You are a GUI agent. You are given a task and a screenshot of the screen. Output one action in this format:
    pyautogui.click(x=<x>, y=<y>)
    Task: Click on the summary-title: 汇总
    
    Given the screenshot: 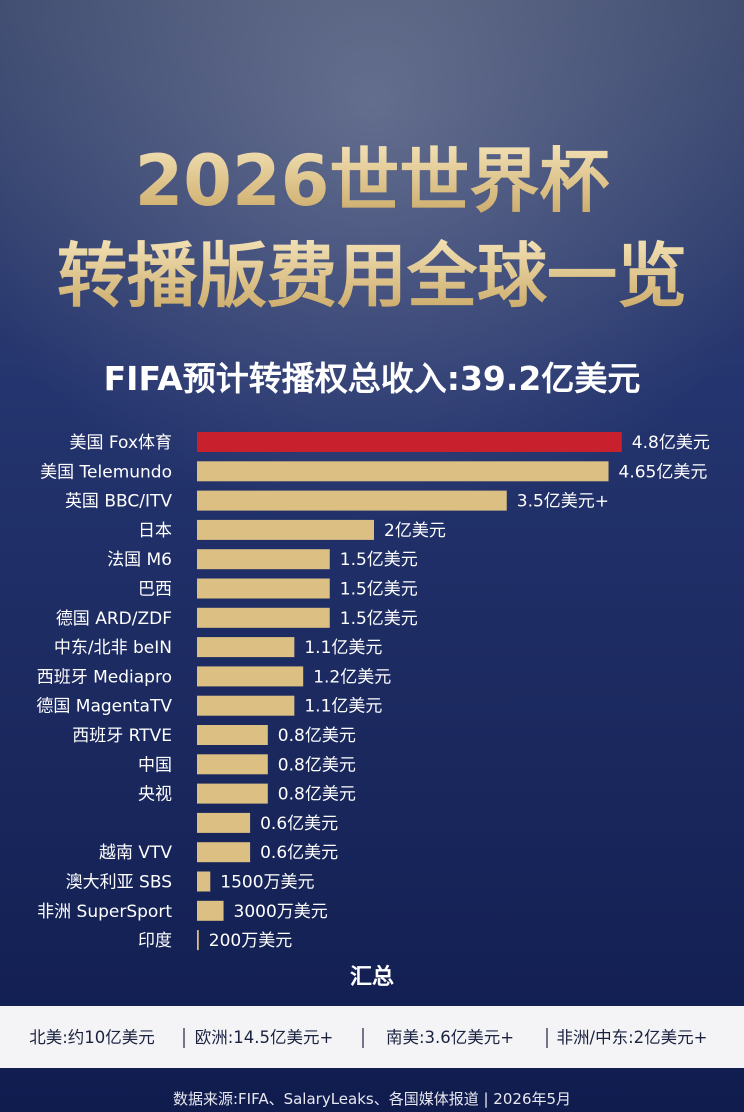 What is the action you would take?
    pyautogui.click(x=372, y=977)
    